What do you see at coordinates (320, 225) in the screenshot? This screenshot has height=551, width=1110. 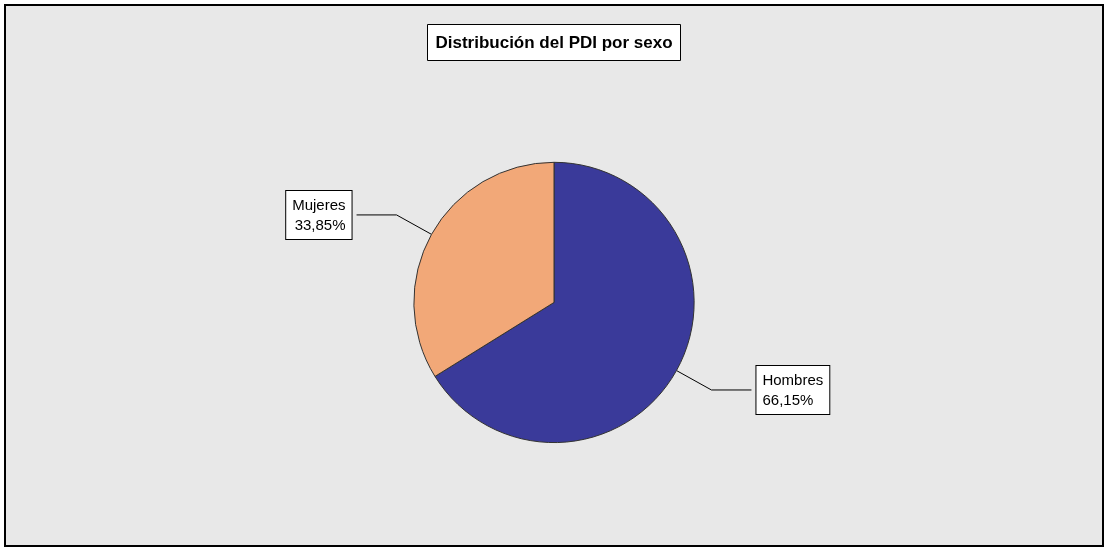 I see `data-label: 33,85%` at bounding box center [320, 225].